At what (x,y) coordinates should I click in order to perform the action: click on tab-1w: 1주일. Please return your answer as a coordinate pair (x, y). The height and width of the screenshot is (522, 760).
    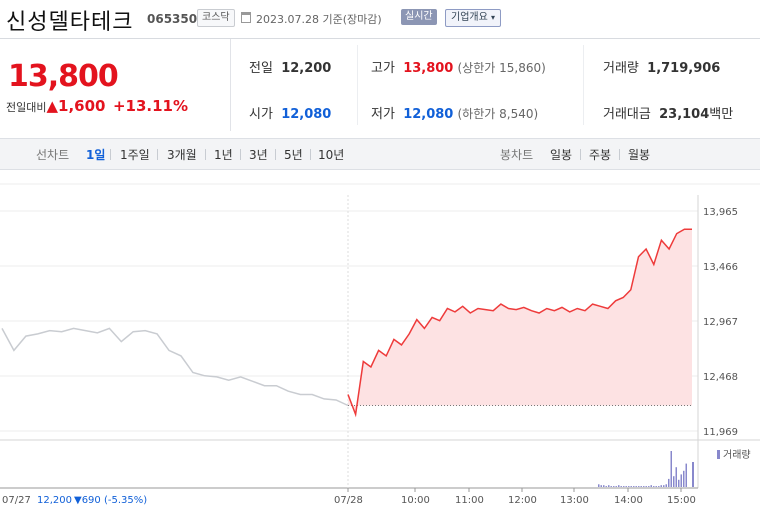
    Looking at the image, I should click on (135, 155).